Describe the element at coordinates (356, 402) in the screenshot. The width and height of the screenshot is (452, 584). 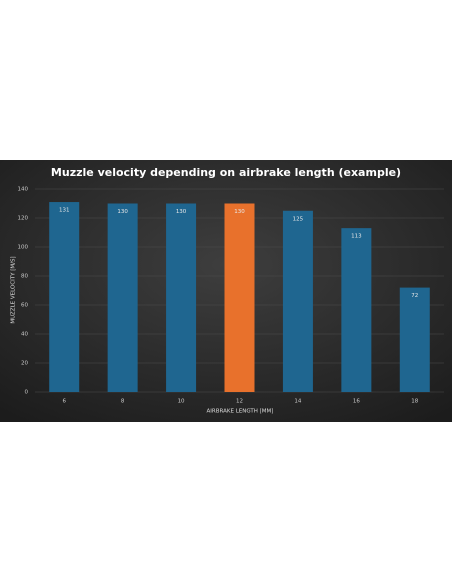
I see `x-tick-label: 16` at that location.